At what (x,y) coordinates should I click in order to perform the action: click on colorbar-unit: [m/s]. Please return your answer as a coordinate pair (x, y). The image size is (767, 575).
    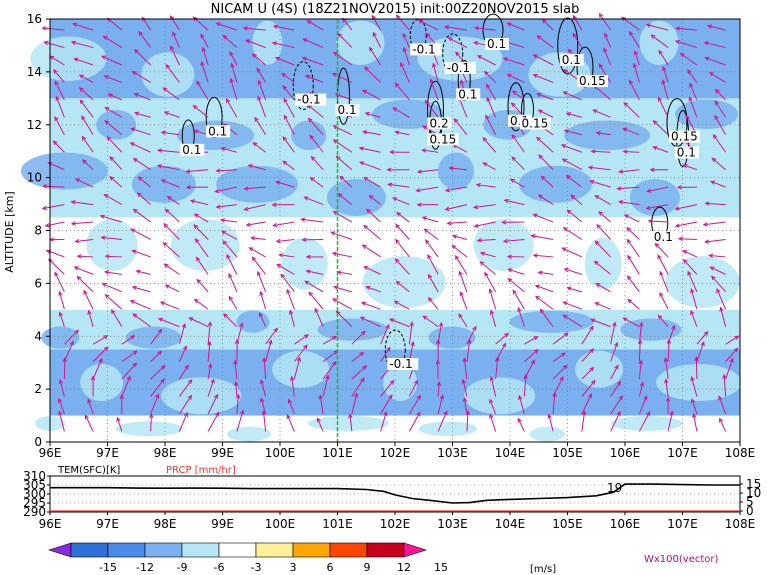
    Looking at the image, I should click on (543, 569).